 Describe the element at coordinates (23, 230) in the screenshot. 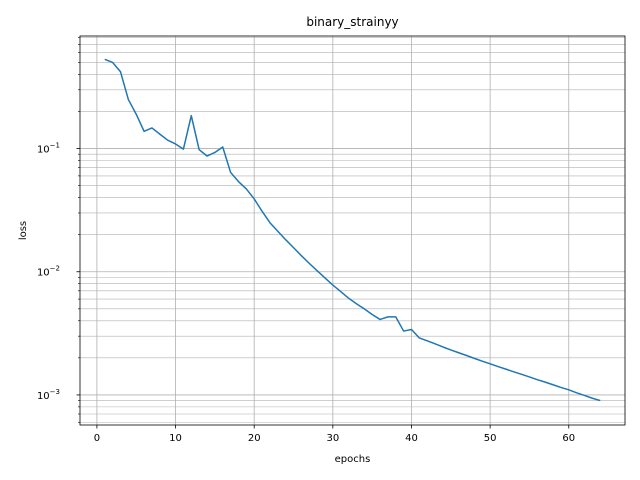

I see `y-axis-label: loss` at that location.